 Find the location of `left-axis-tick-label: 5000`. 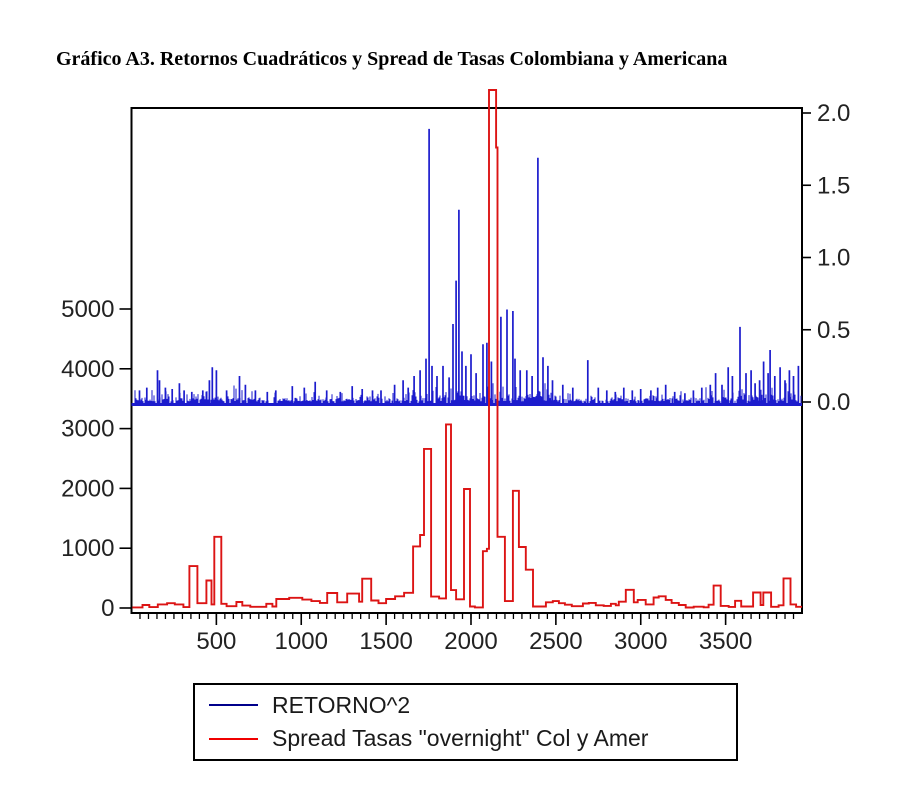

left-axis-tick-label: 5000 is located at coordinates (87, 309).